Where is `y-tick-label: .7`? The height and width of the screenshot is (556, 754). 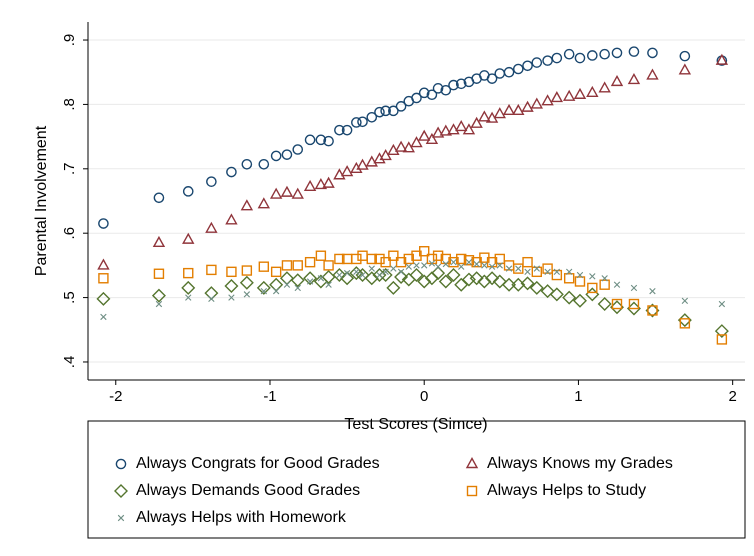
y-tick-label: .7 is located at coordinates (69, 169).